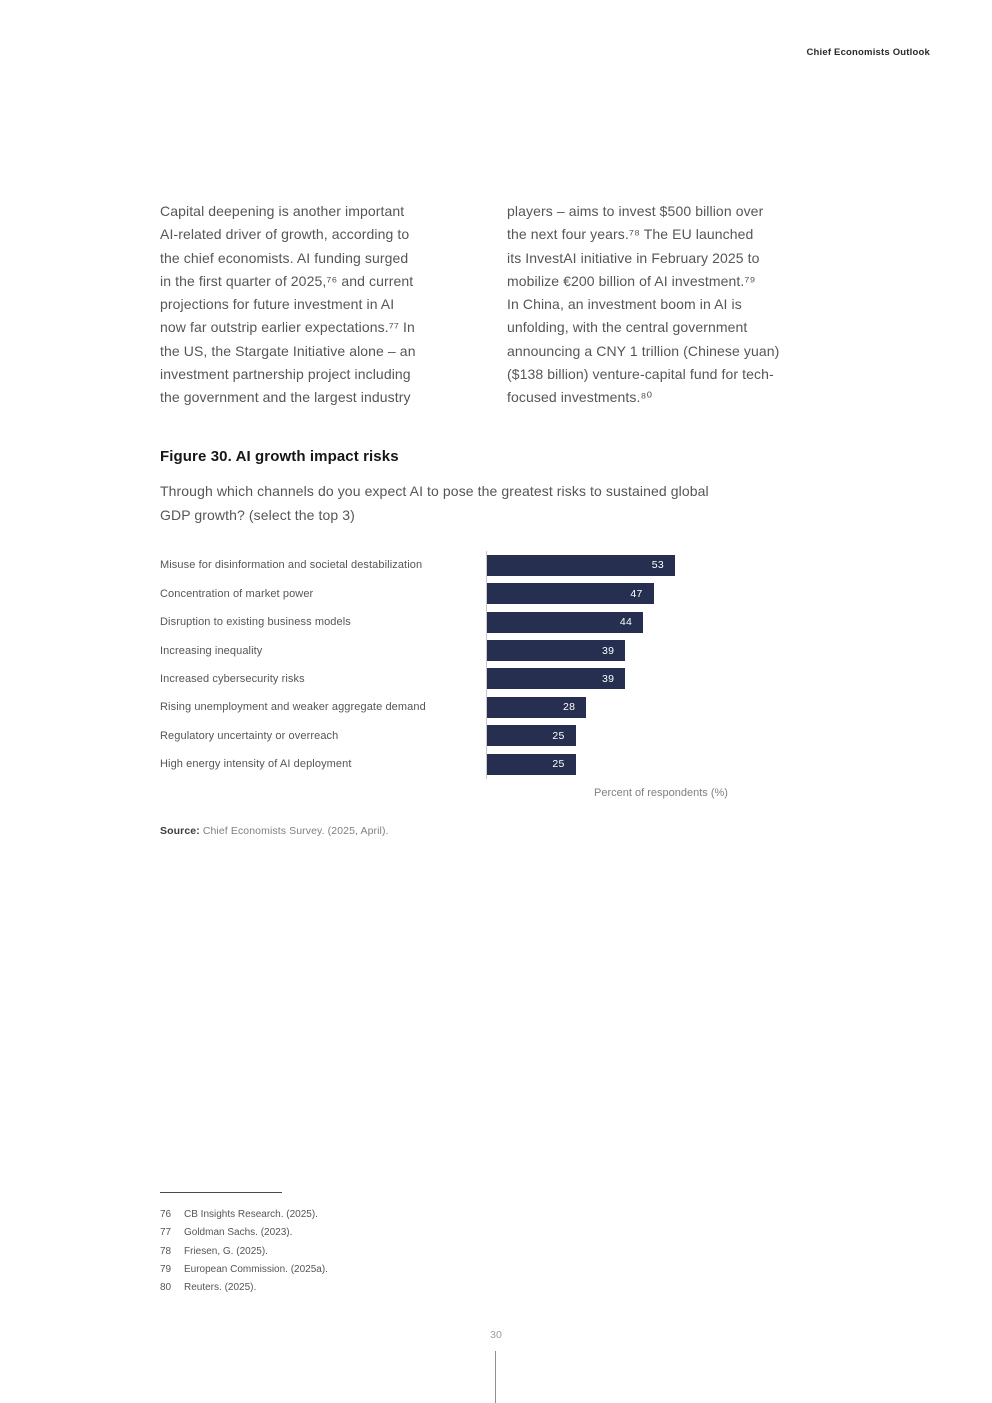 The width and height of the screenshot is (992, 1403). What do you see at coordinates (237, 593) in the screenshot?
I see `chart-category-label: Concentration of market power` at bounding box center [237, 593].